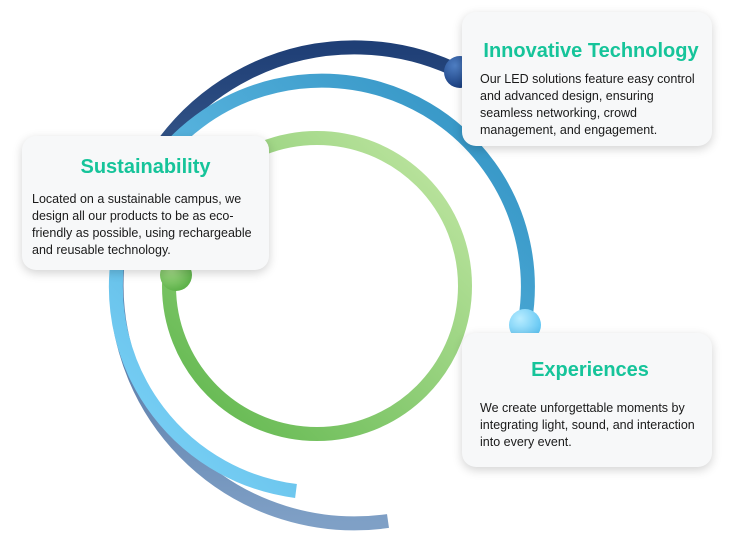  Describe the element at coordinates (145, 167) in the screenshot. I see `sustainability-title: Sustainability` at that location.